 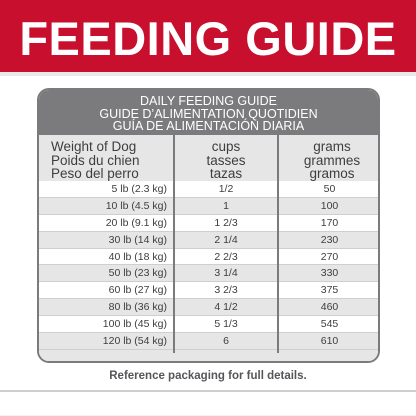 I want to click on weight-value: 120 lb (54 kg), so click(x=134, y=341).